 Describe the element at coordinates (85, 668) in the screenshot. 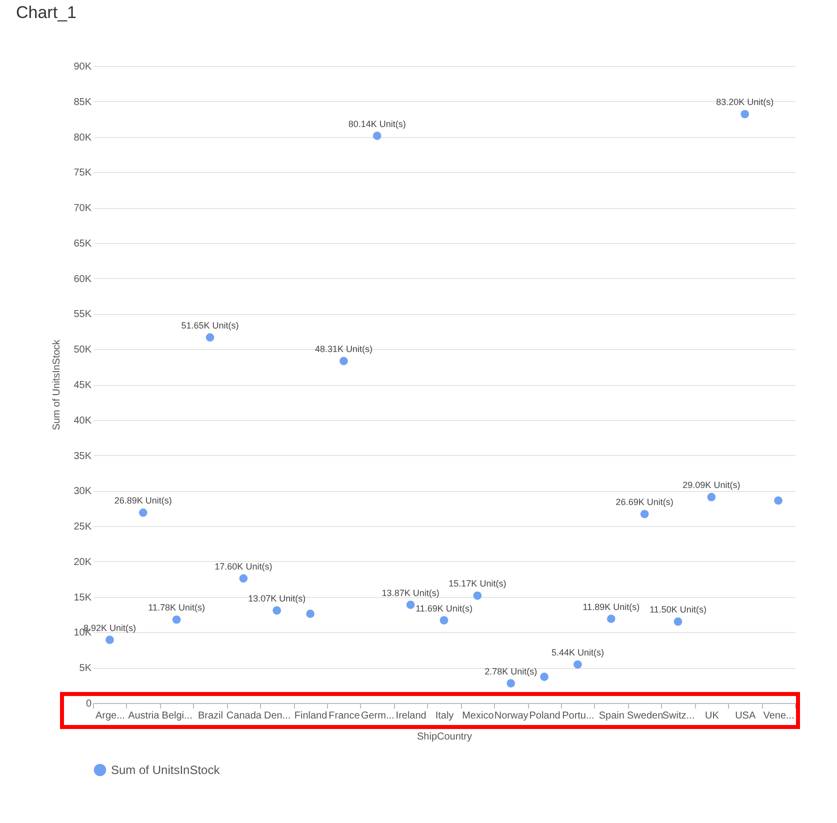

I see `y-tick-label: 5K` at that location.